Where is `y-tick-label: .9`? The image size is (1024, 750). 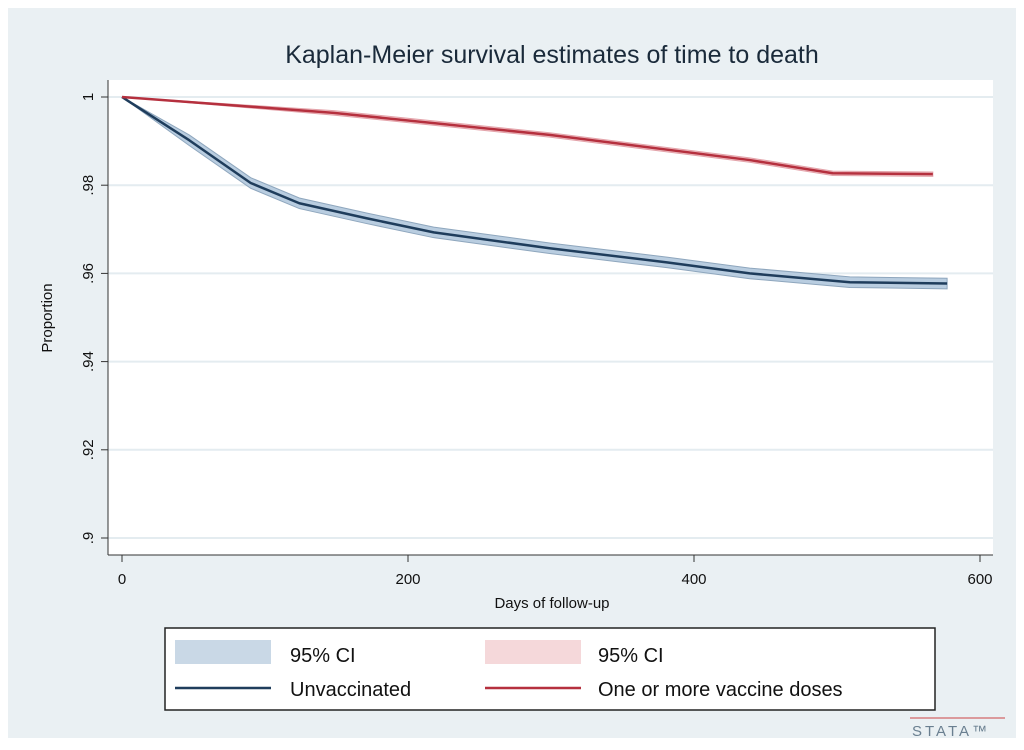
y-tick-label: .9 is located at coordinates (88, 538).